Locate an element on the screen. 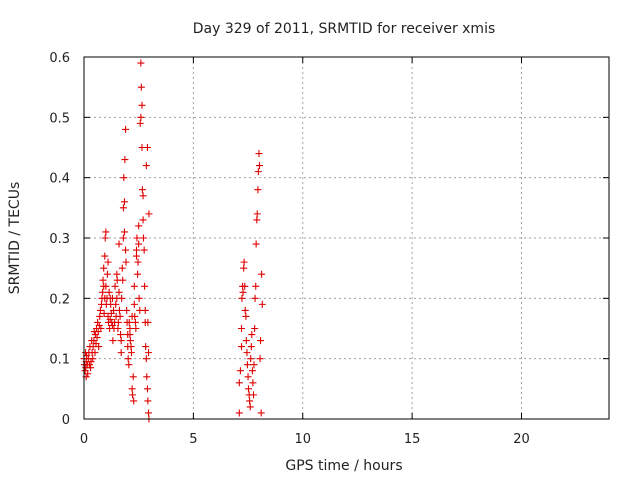 This screenshot has width=640, height=480. x-axis-label: GPS time / hours is located at coordinates (343, 466).